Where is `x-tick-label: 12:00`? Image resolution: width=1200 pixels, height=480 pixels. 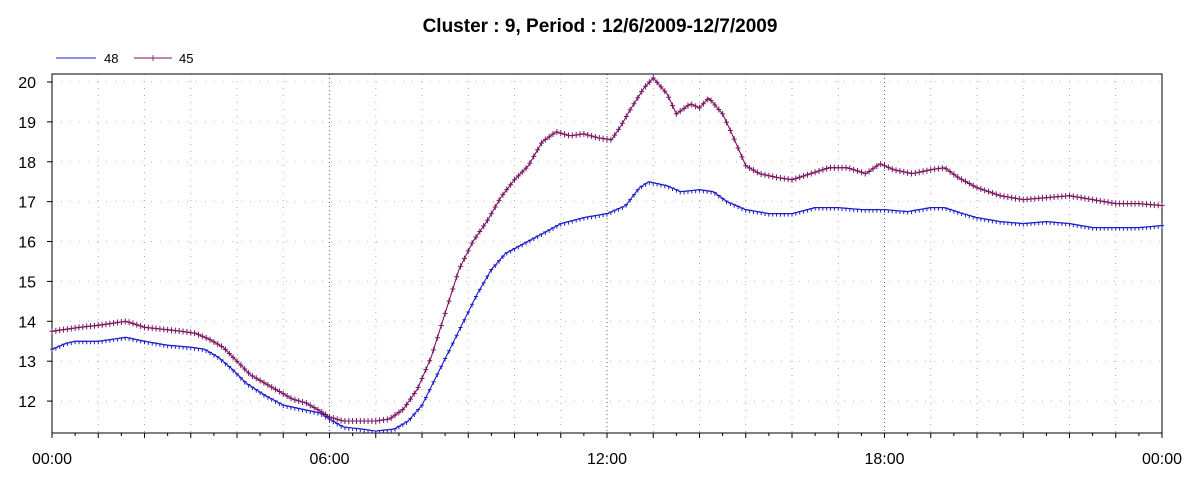 x-tick-label: 12:00 is located at coordinates (607, 459).